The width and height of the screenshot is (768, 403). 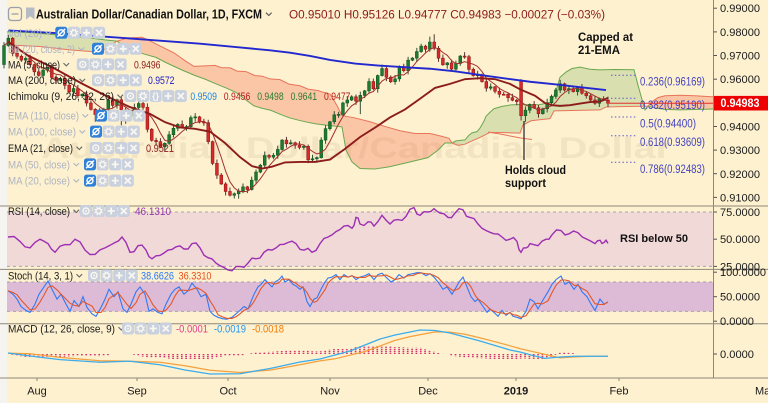 I want to click on svg-text: EMA (21, close), so click(x=40, y=149).